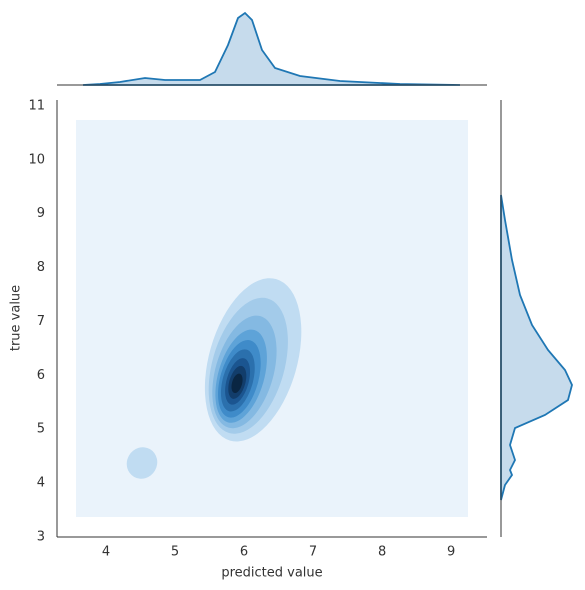 This screenshot has width=585, height=590. What do you see at coordinates (106, 552) in the screenshot?
I see `x-tick-label: 4` at bounding box center [106, 552].